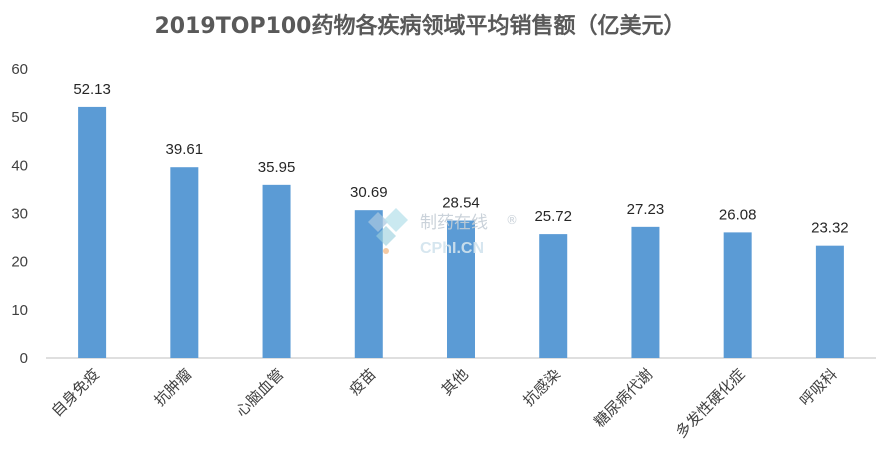 This screenshot has width=886, height=472. Describe the element at coordinates (710, 403) in the screenshot. I see `x-tick-label: 多发性硬化症` at that location.